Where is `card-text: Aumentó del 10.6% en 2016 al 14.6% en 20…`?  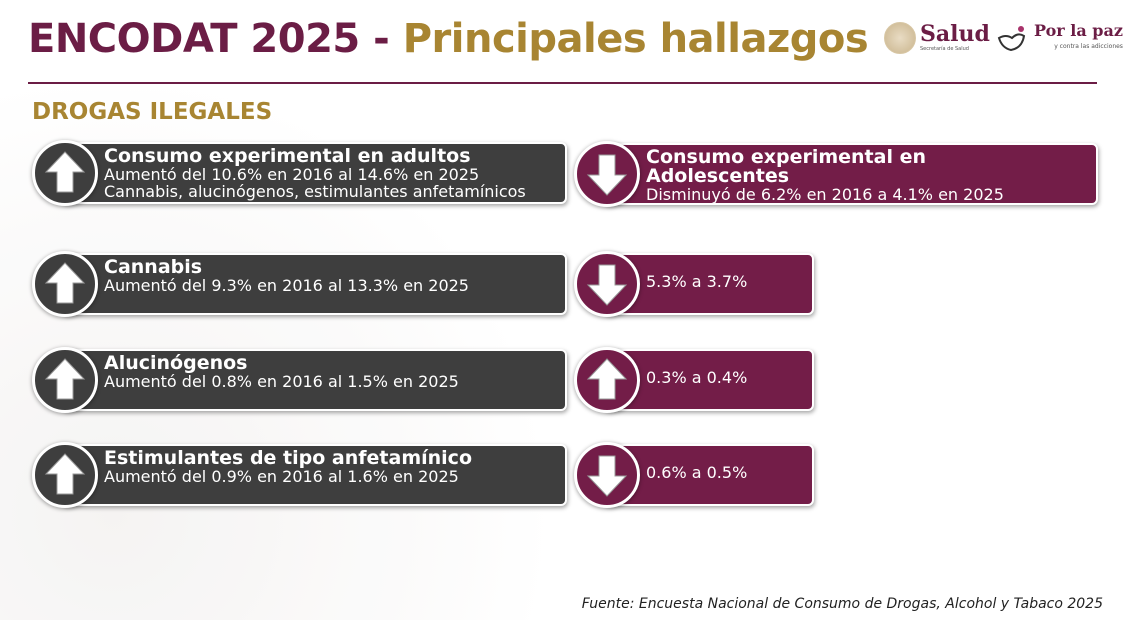 card-text: Aumentó del 10.6% en 2016 al 14.6% en 20… is located at coordinates (292, 174).